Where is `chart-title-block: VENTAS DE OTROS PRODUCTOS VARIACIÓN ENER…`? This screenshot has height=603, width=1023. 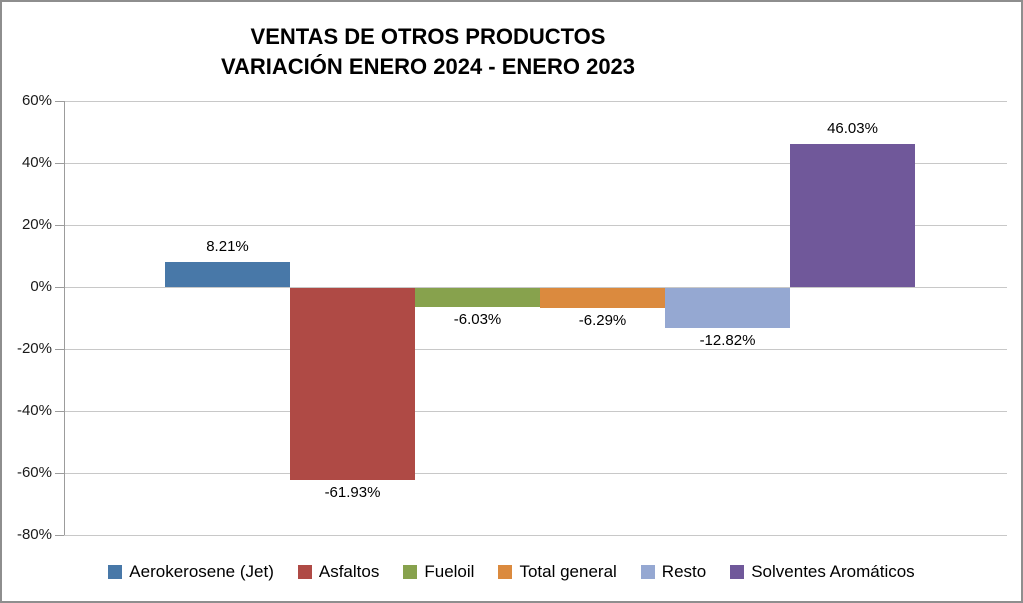 chart-title-block: VENTAS DE OTROS PRODUCTOS VARIACIÓN ENER… is located at coordinates (428, 52).